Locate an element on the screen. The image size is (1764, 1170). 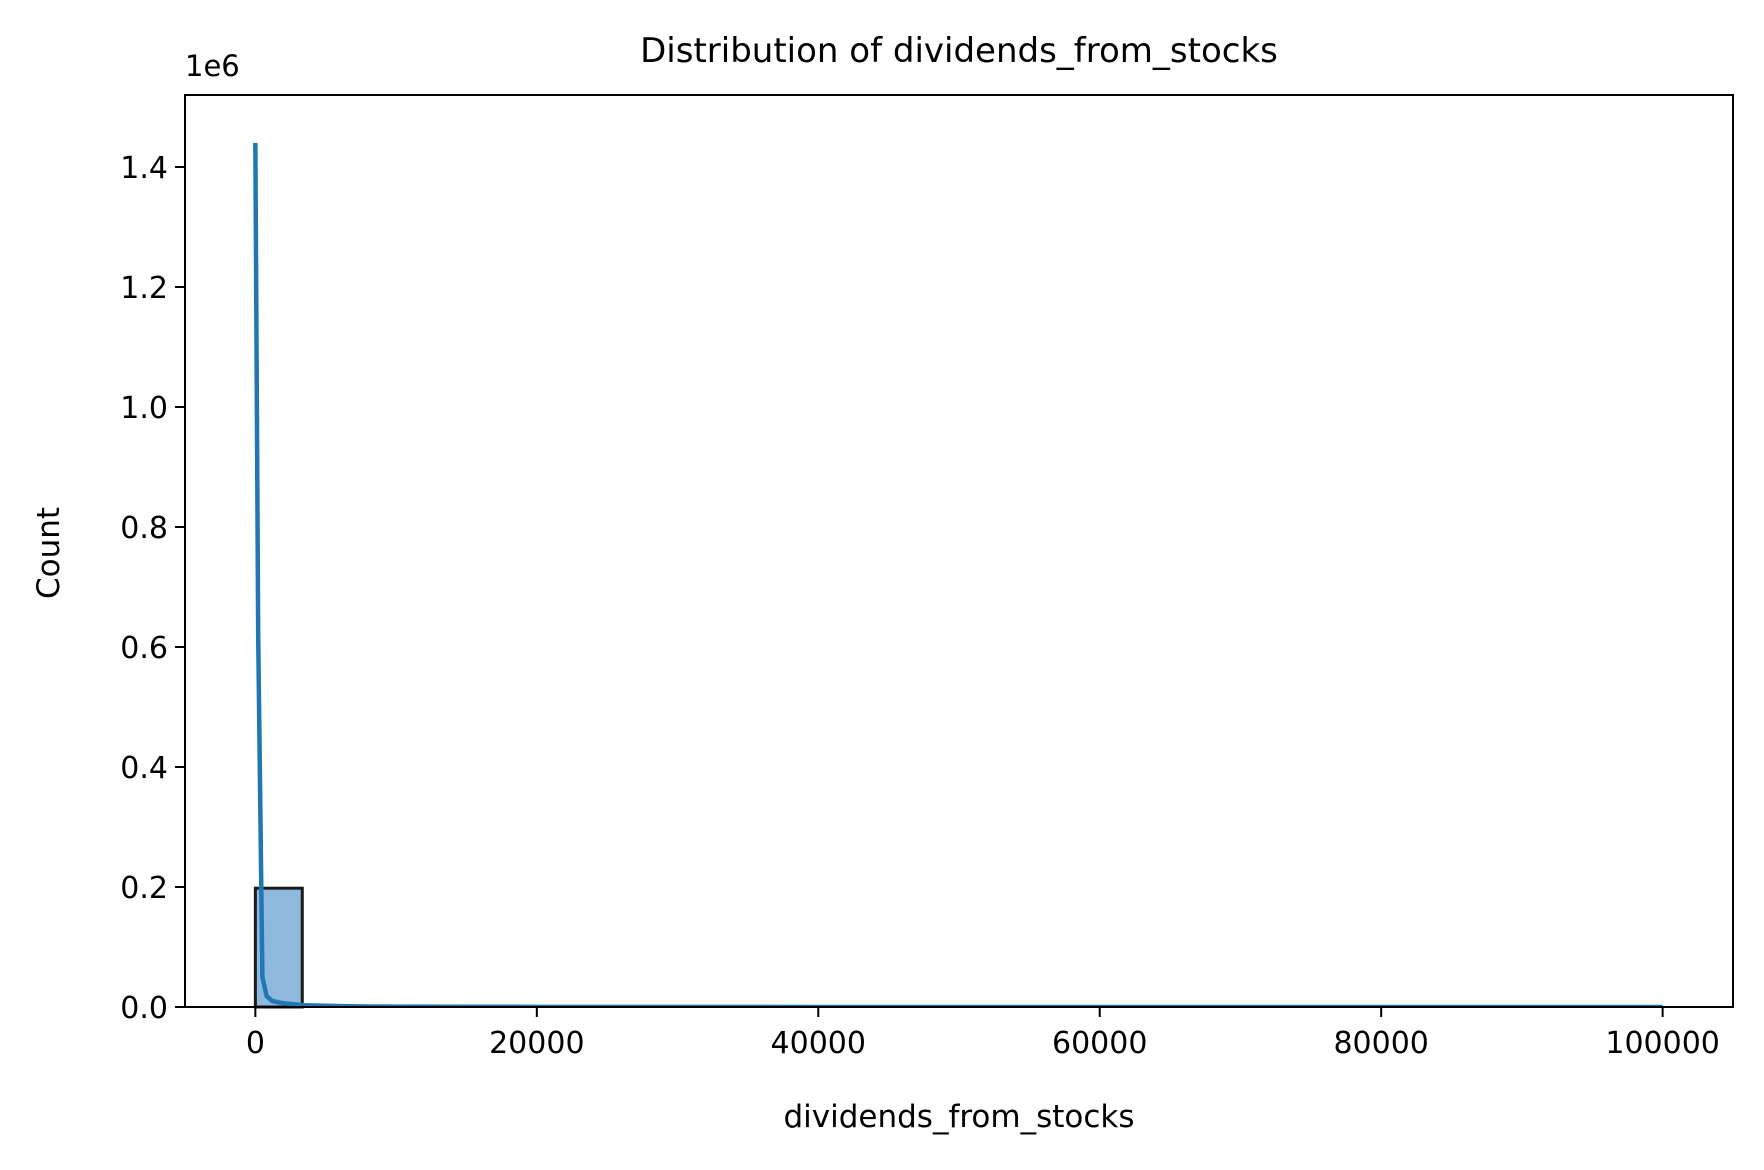
x-tick-label: 60000 is located at coordinates (1099, 1043).